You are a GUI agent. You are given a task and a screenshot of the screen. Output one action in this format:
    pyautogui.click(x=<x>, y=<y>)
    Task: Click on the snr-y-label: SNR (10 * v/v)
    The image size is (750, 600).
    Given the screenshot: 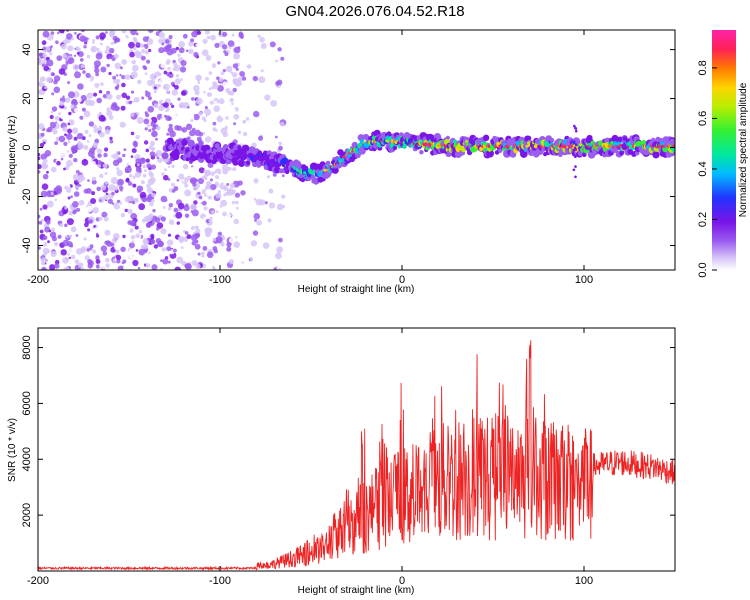 What is the action you would take?
    pyautogui.click(x=12, y=450)
    